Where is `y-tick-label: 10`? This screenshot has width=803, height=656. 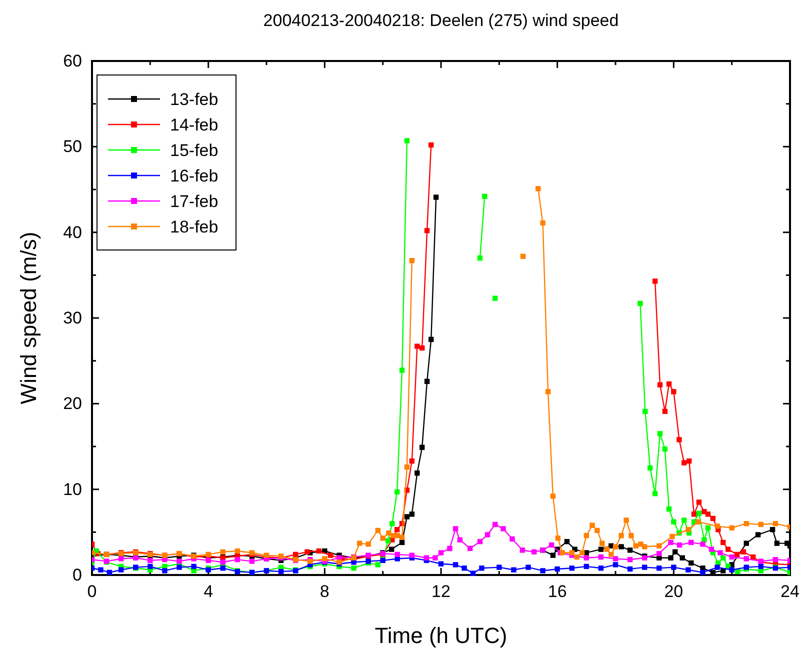
y-tick-label: 10 is located at coordinates (72, 489).